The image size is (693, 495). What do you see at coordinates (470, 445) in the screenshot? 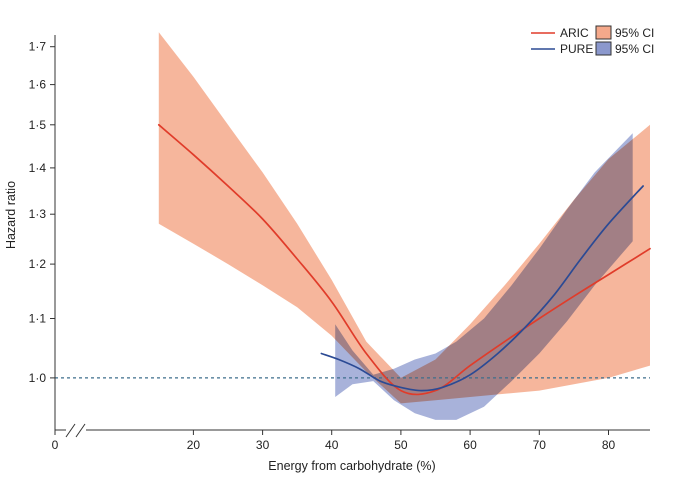
I see `x-tick-label: 60` at bounding box center [470, 445].